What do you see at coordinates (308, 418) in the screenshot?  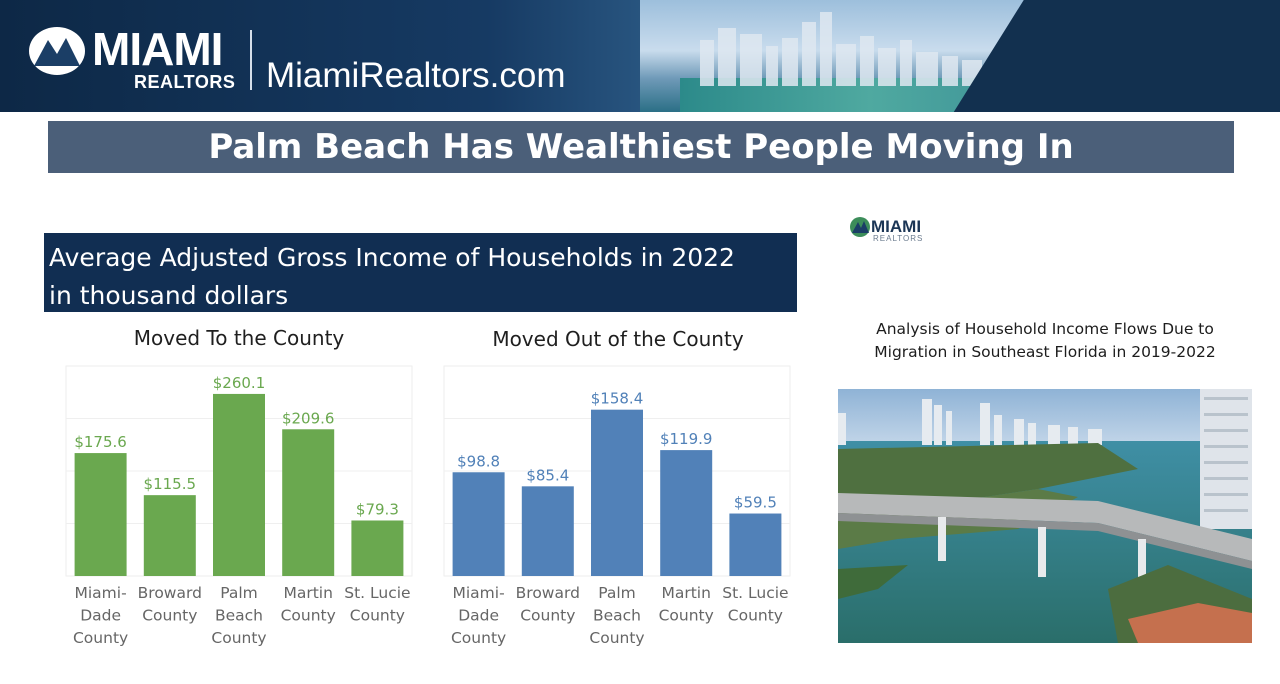 I see `bar-value-label: $209.6` at bounding box center [308, 418].